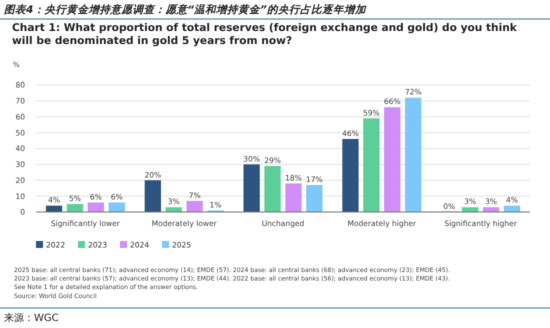 Image resolution: width=550 pixels, height=328 pixels. I want to click on chart-title: 图表4：央行黄金增持意愿调查：愿意“温和增持黄金”的央行占比逐年增加, so click(185, 9).